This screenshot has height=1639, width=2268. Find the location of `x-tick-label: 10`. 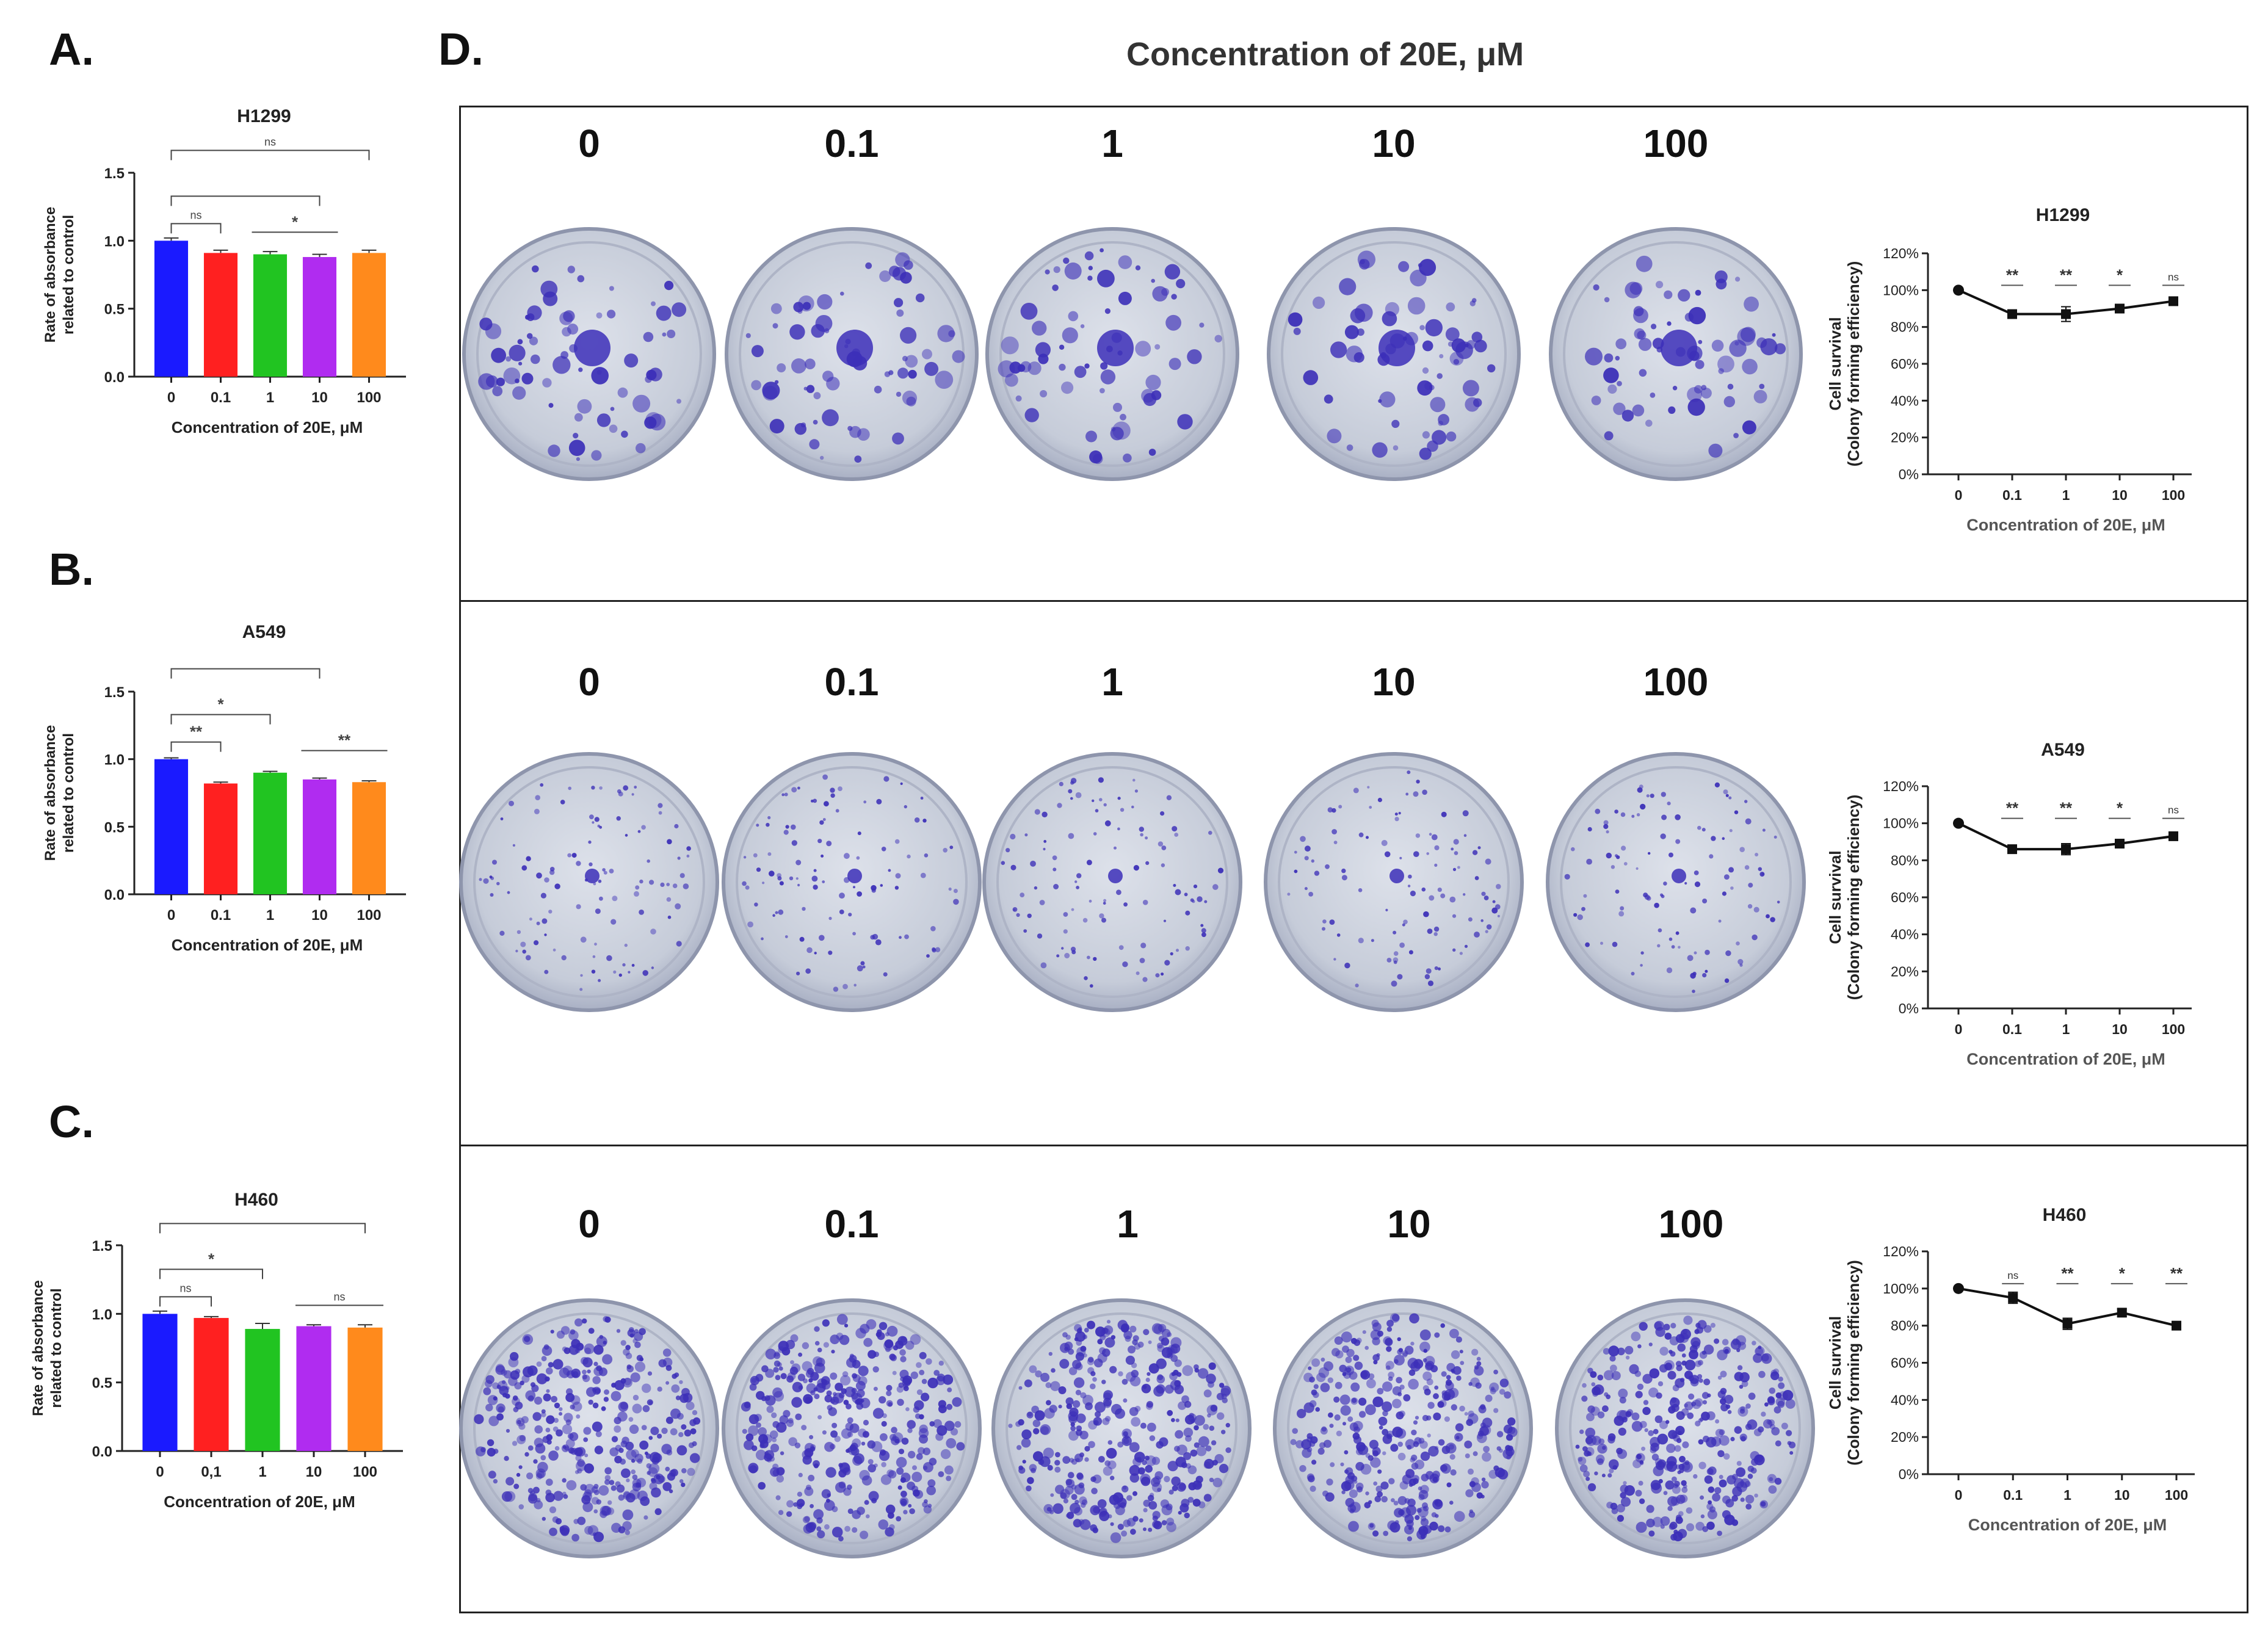

x-tick-label: 10 is located at coordinates (319, 397).